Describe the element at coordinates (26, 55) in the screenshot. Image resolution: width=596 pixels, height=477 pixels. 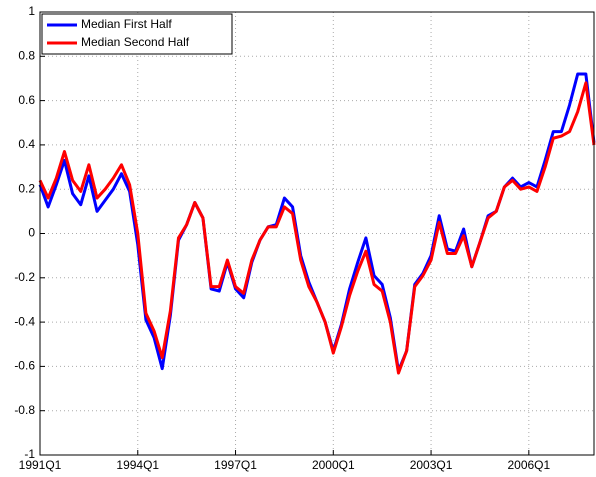
I see `y-tick-label: 0.8` at that location.